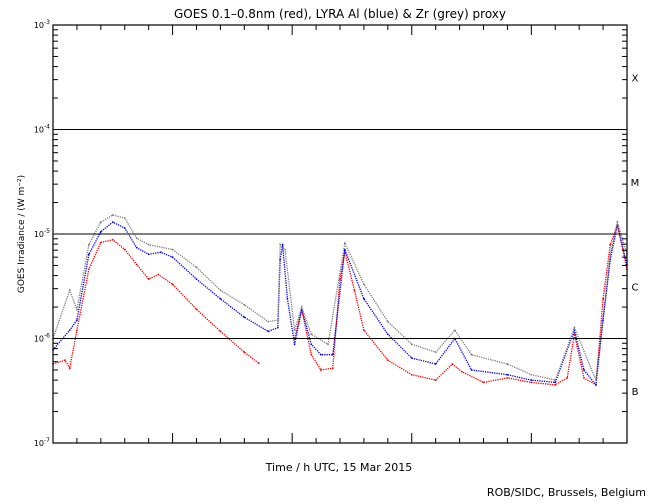 Image resolution: width=650 pixels, height=504 pixels. I want to click on x-axis-label: Time / h UTC, 15 Mar 2015, so click(339, 467).